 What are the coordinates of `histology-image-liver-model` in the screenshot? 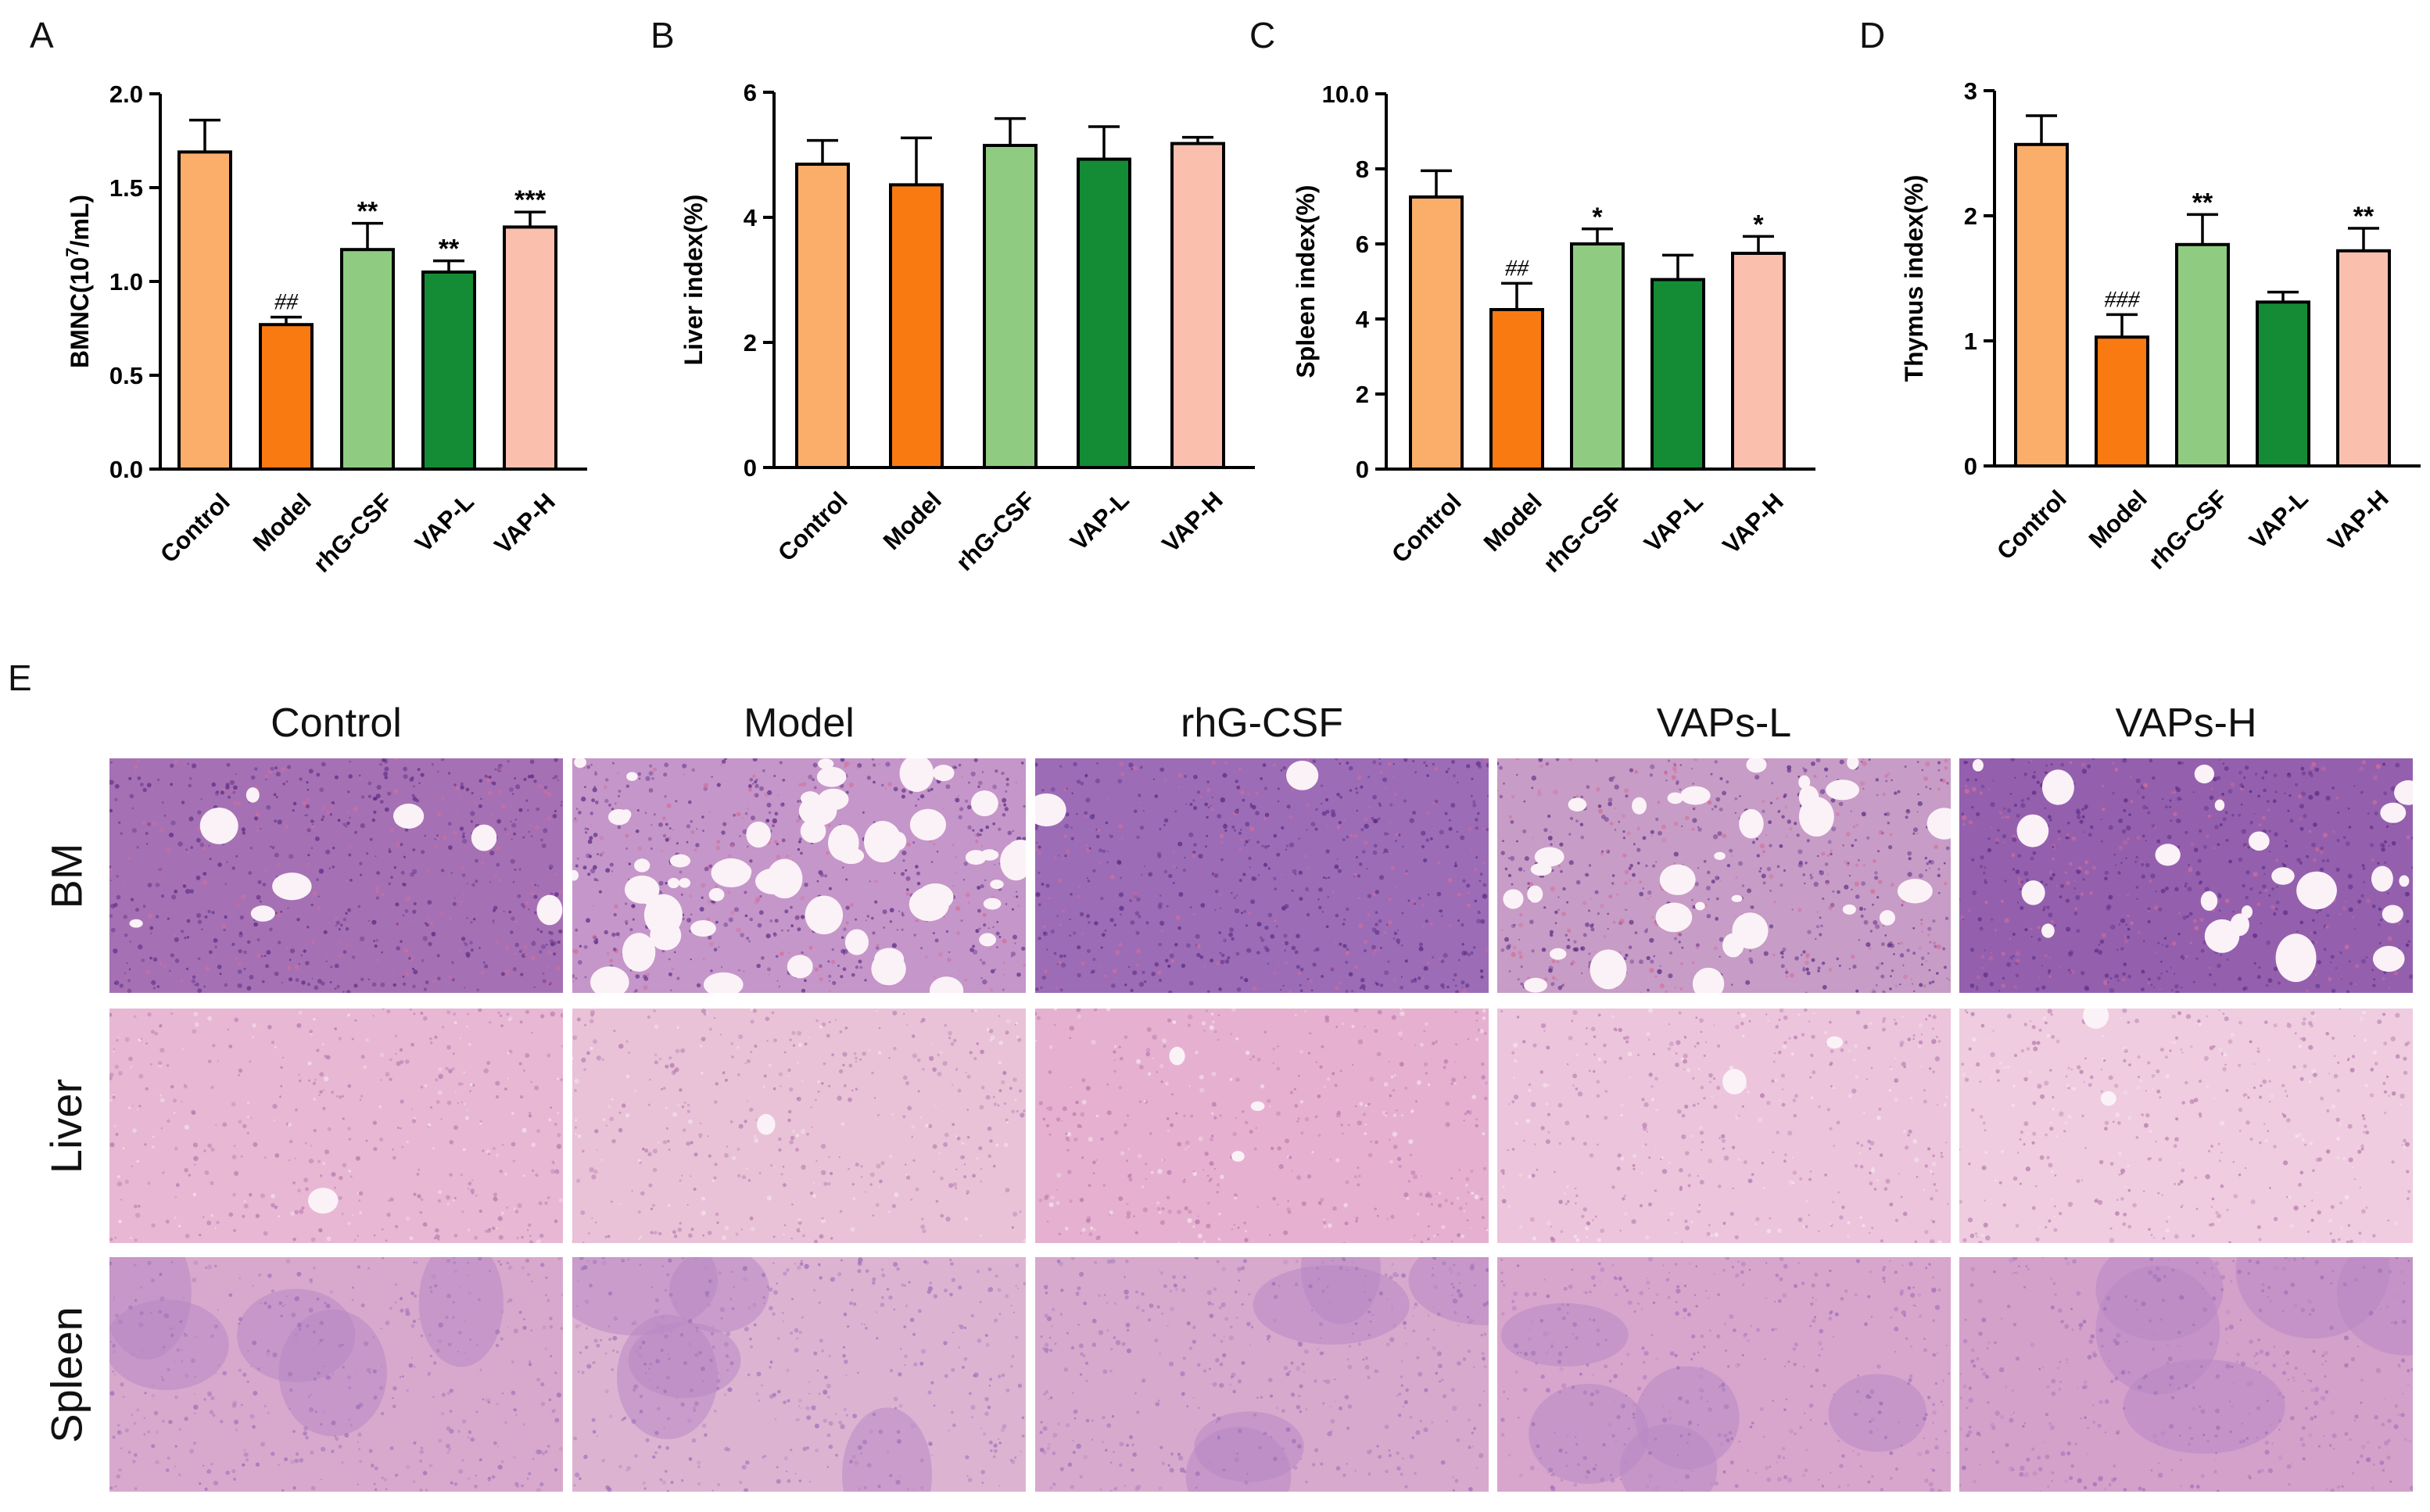 It's located at (799, 1126).